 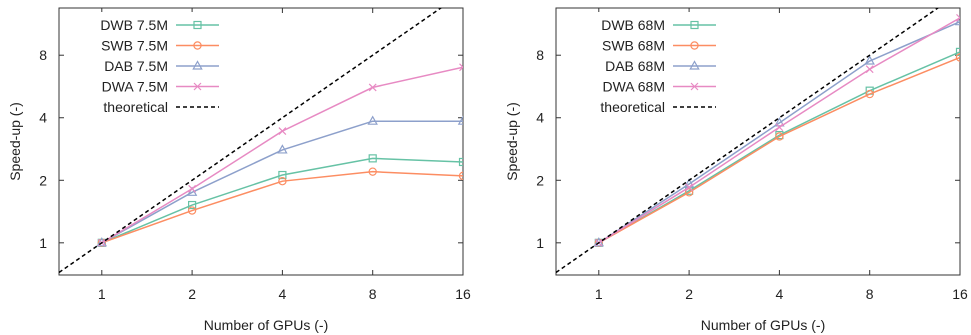 I want to click on legend-label: DWB 7.5M, so click(x=134, y=25).